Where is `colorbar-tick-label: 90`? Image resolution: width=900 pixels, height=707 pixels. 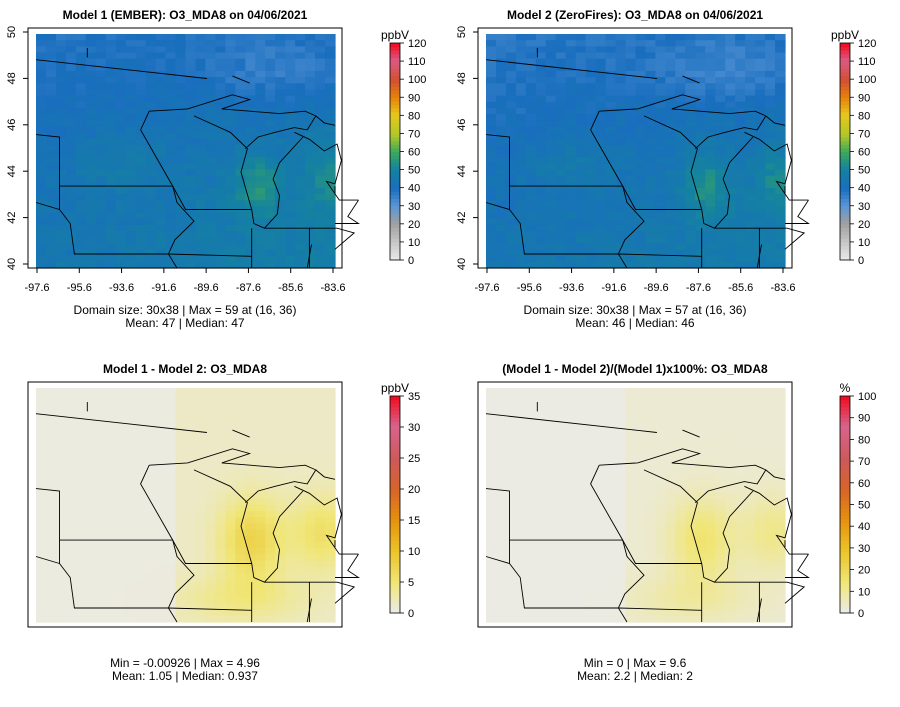
colorbar-tick-label: 90 is located at coordinates (864, 98).